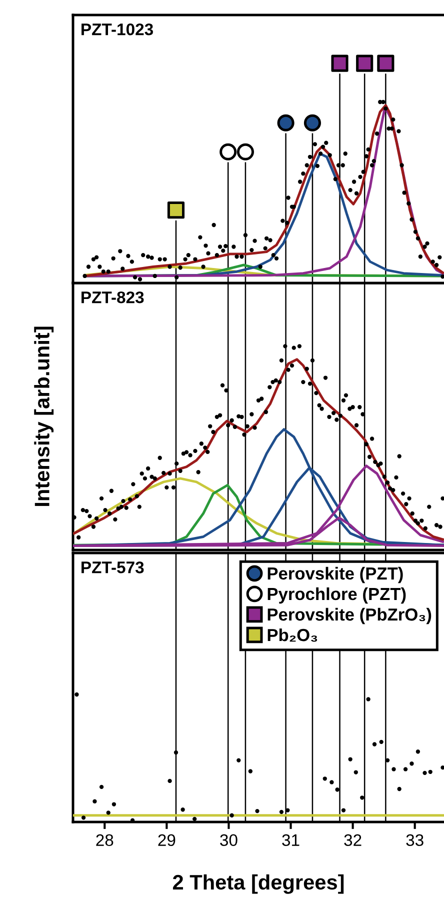 The image size is (444, 906). What do you see at coordinates (44, 416) in the screenshot?
I see `y-axis-title: Intensity [arb.unit]` at bounding box center [44, 416].